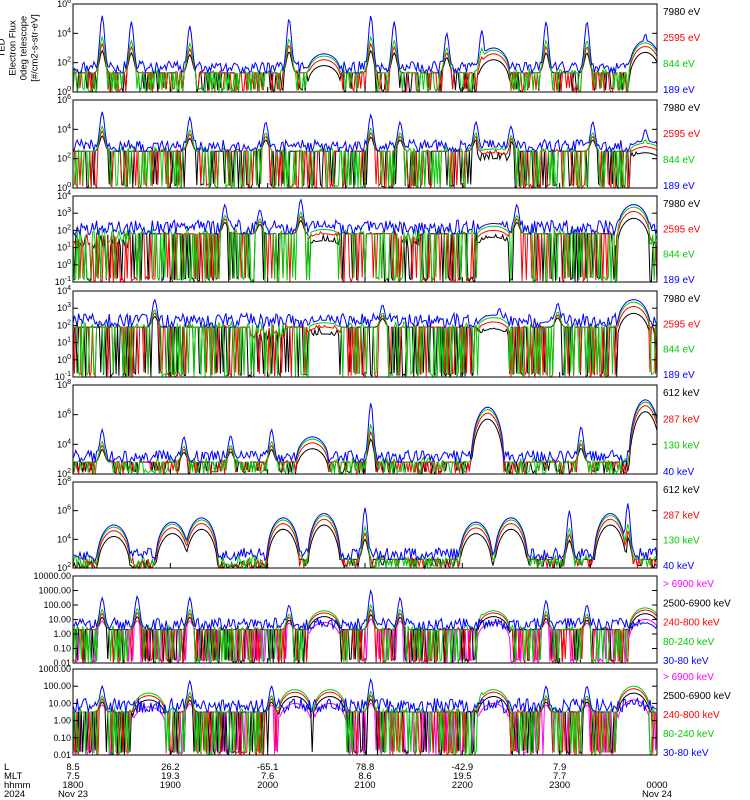 This screenshot has width=750, height=800. What do you see at coordinates (4, 47) in the screenshot?
I see `y-axis-label-line: TED` at bounding box center [4, 47].